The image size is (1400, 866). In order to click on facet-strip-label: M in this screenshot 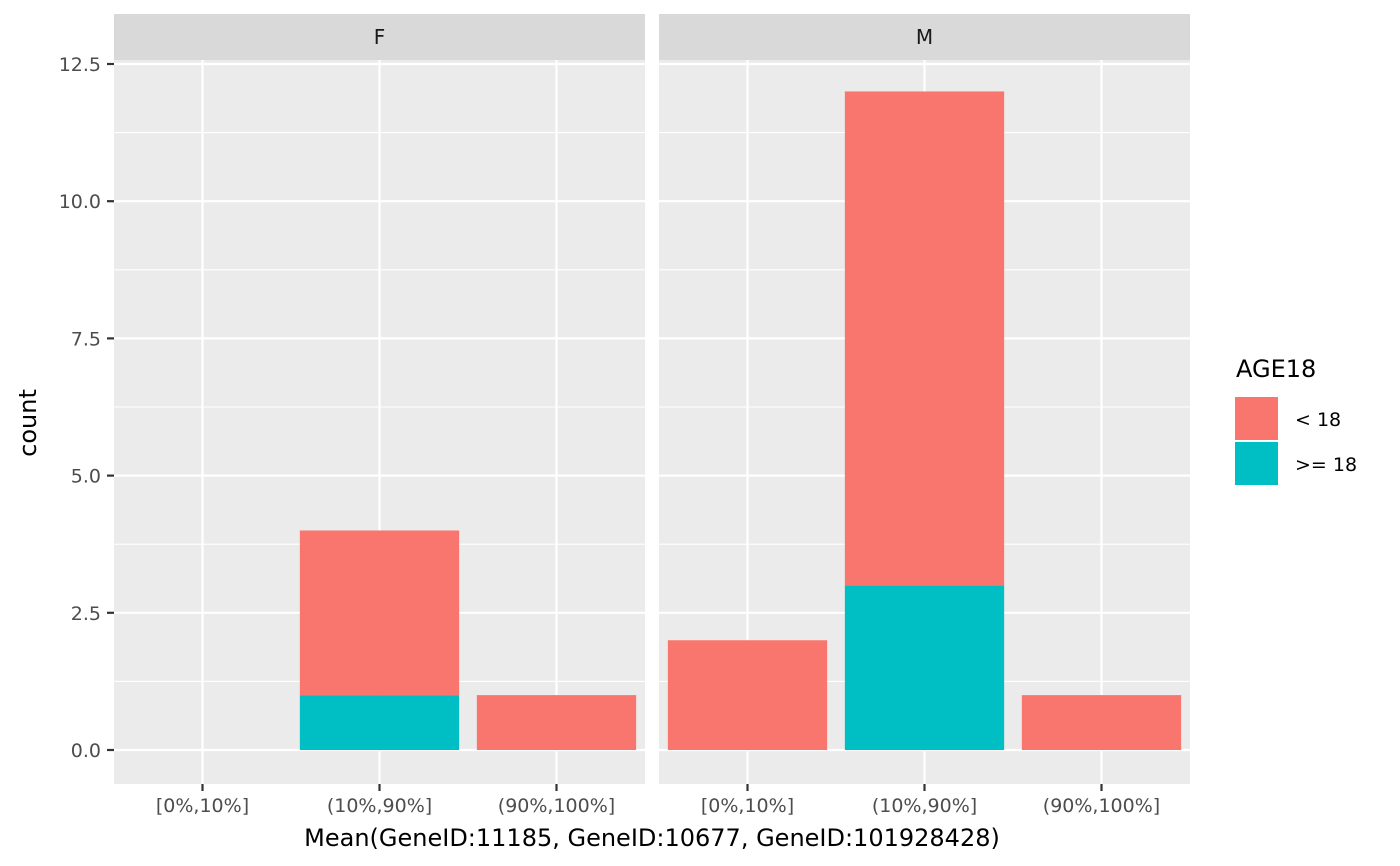, I will do `click(924, 37)`.